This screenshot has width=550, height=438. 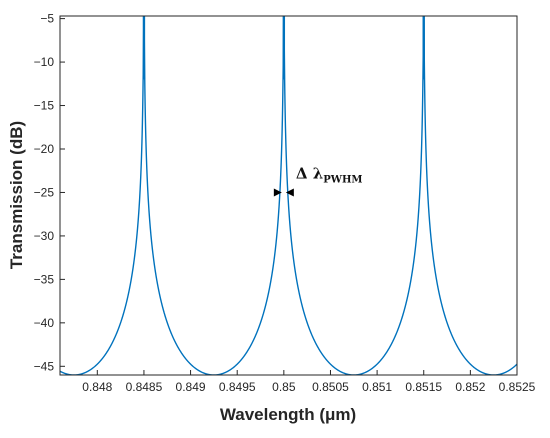 I want to click on linewidth-annotation: Δ λPWHM, so click(x=329, y=174).